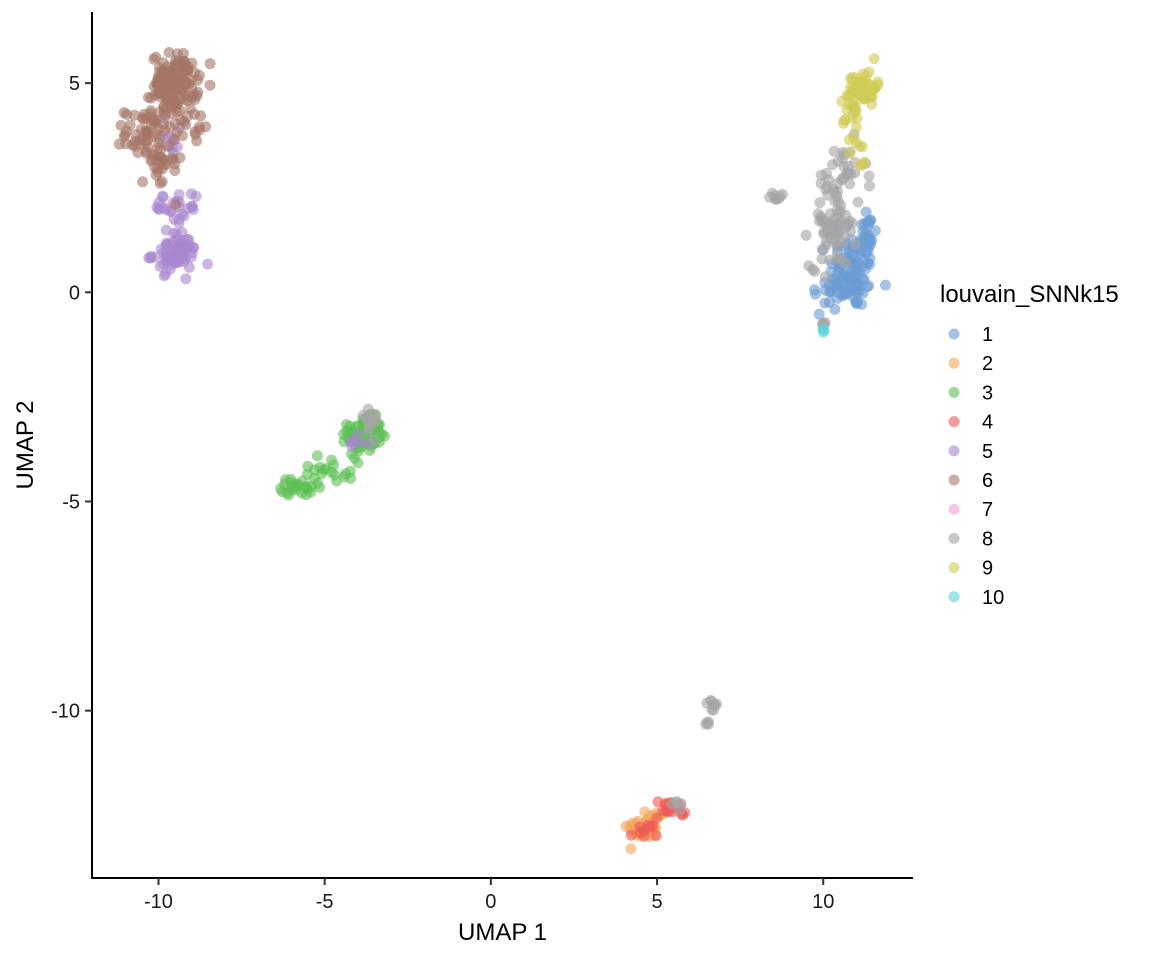 The height and width of the screenshot is (960, 1152). Describe the element at coordinates (65, 712) in the screenshot. I see `y-tick-label: -10` at that location.